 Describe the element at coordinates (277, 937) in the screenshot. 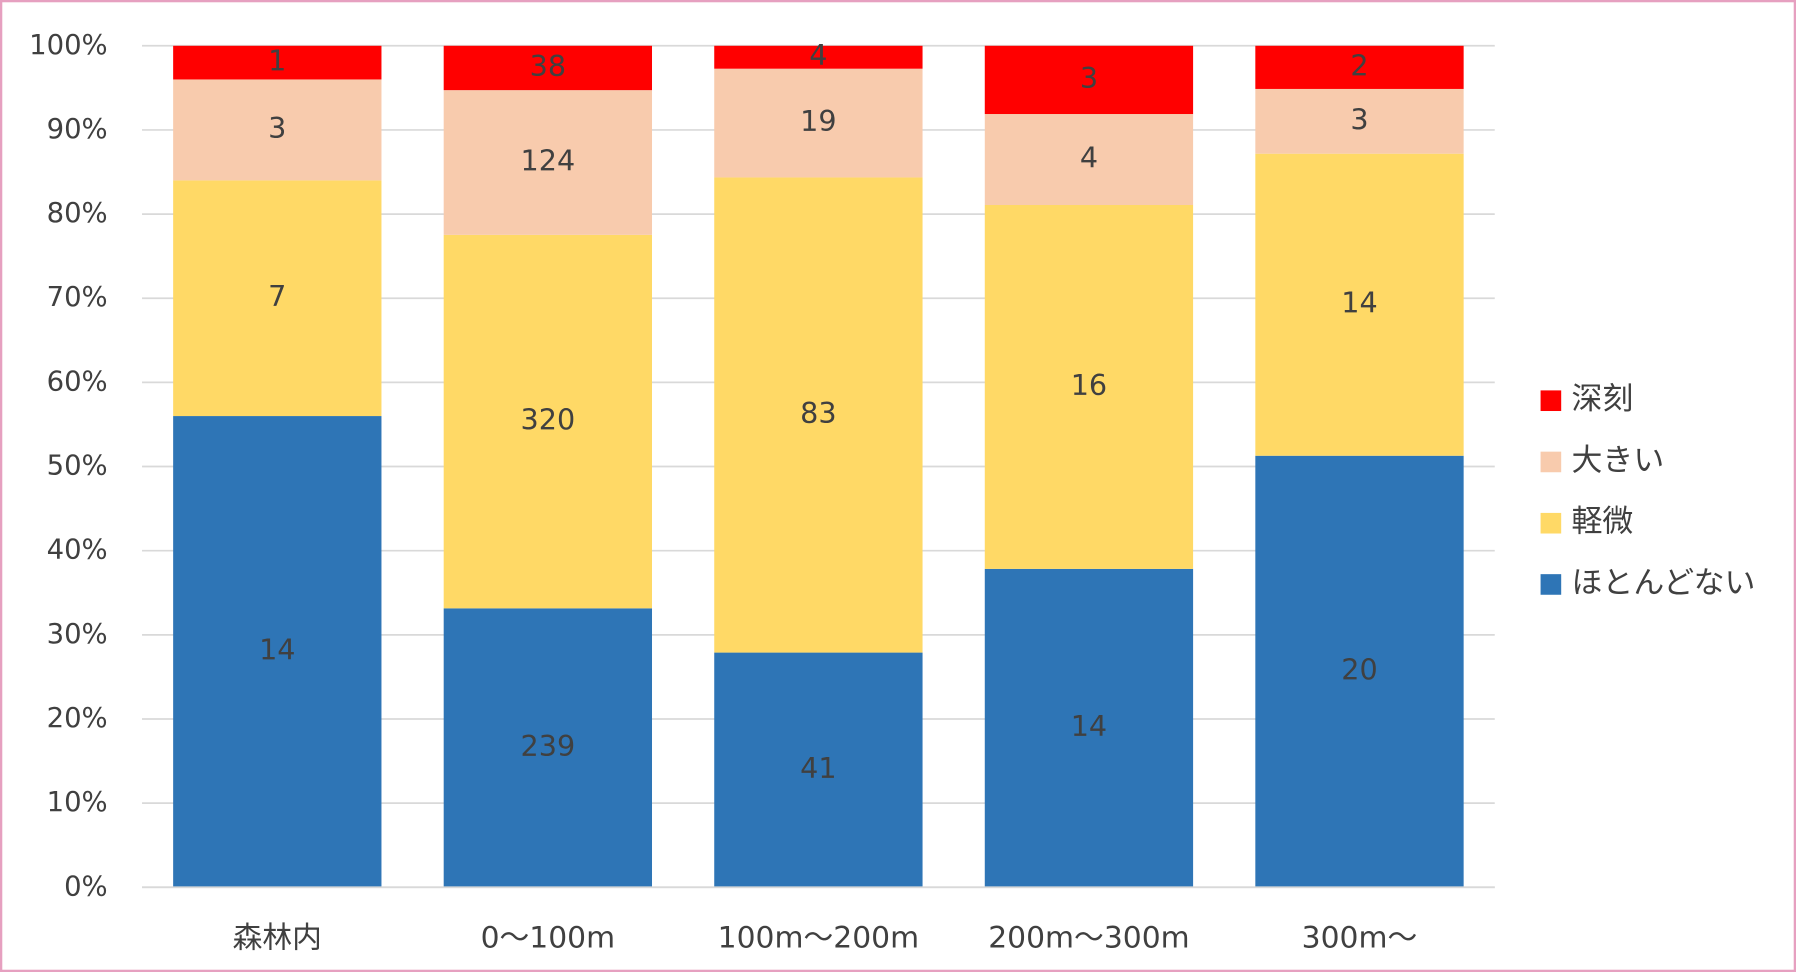

I see `x-tick-label: 森林内` at that location.